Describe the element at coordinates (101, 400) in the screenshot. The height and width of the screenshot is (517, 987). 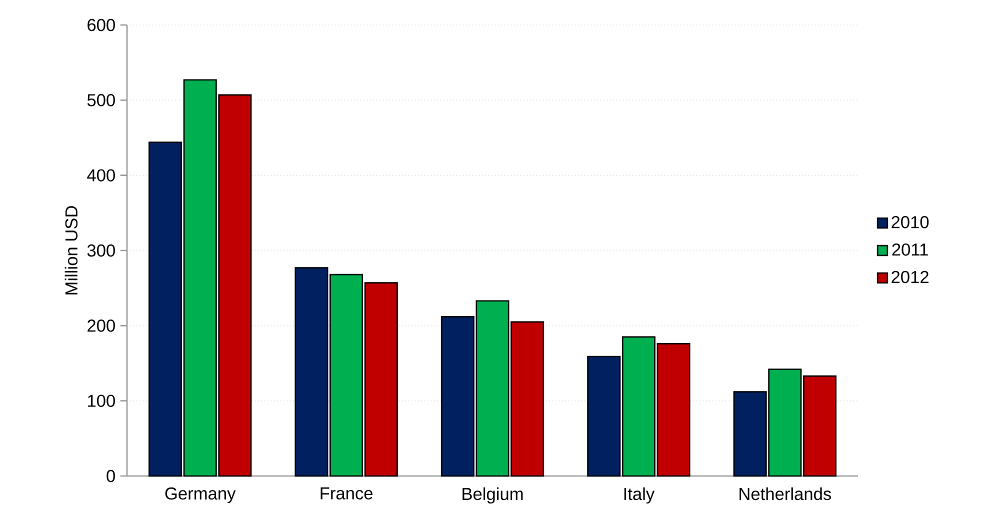
I see `y-tick-label: 100` at that location.